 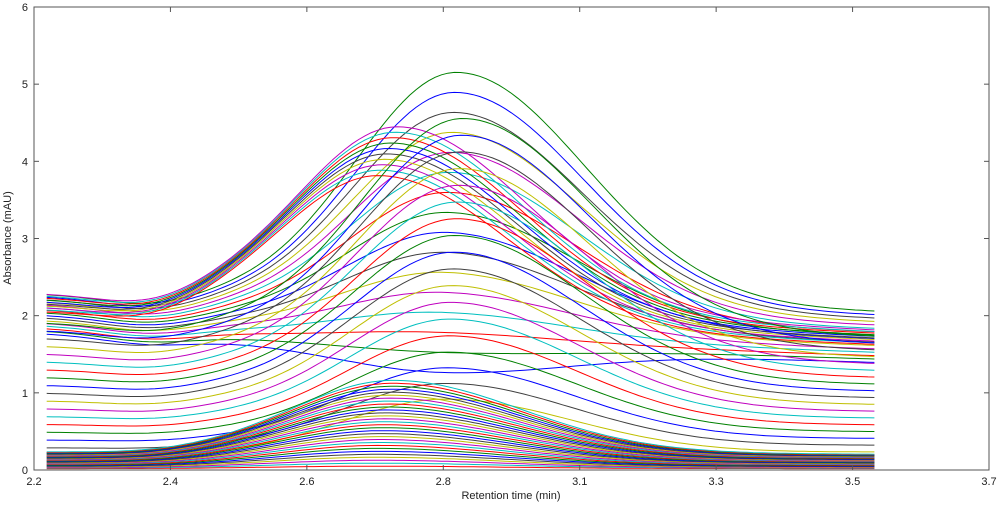 What do you see at coordinates (306, 482) in the screenshot?
I see `x-tick-label: 2.6` at bounding box center [306, 482].